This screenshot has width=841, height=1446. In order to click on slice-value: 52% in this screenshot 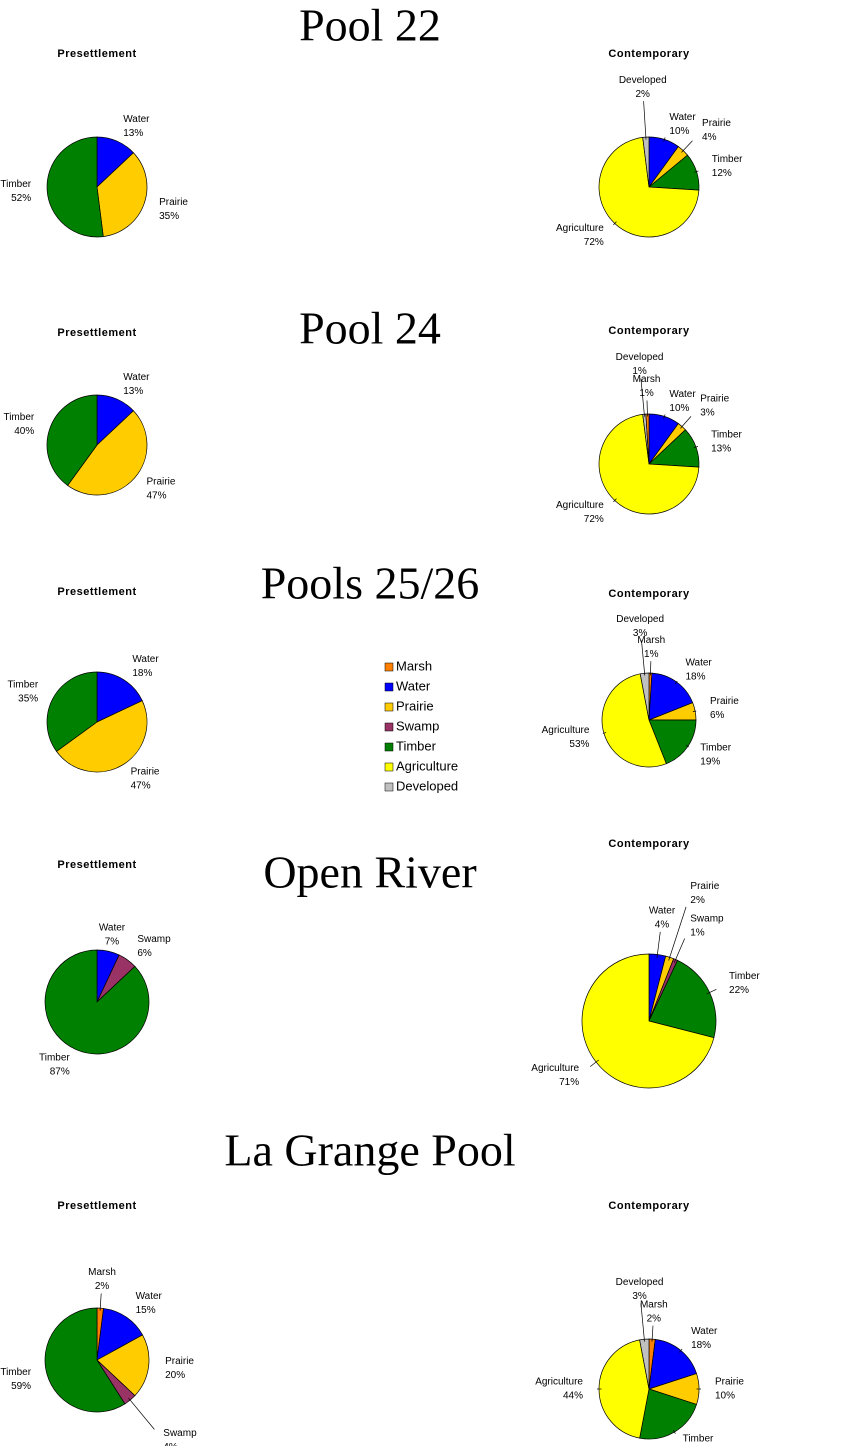, I will do `click(21, 198)`.